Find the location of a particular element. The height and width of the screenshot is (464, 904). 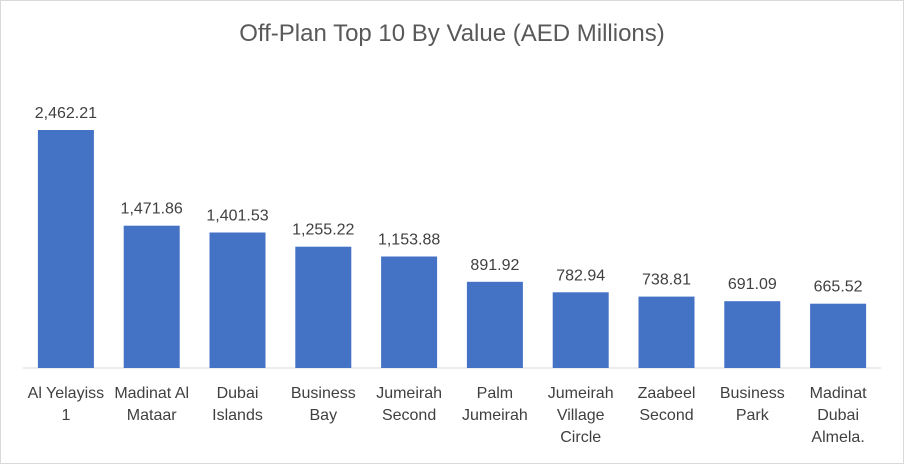

value-label-9: 691.09 is located at coordinates (752, 284).